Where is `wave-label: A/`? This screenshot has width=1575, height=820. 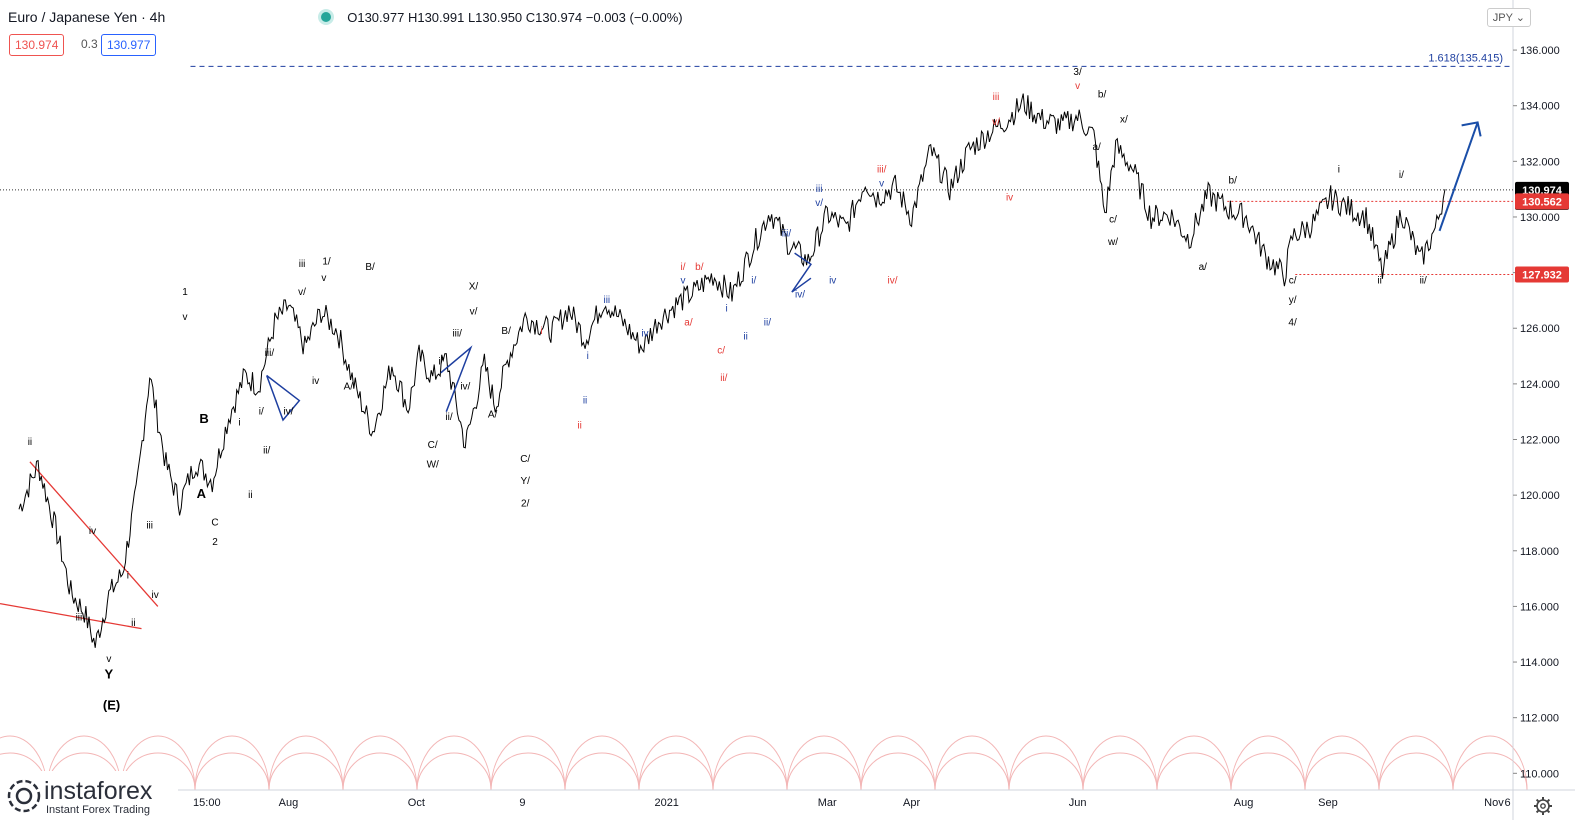
wave-label: A/ is located at coordinates (493, 414).